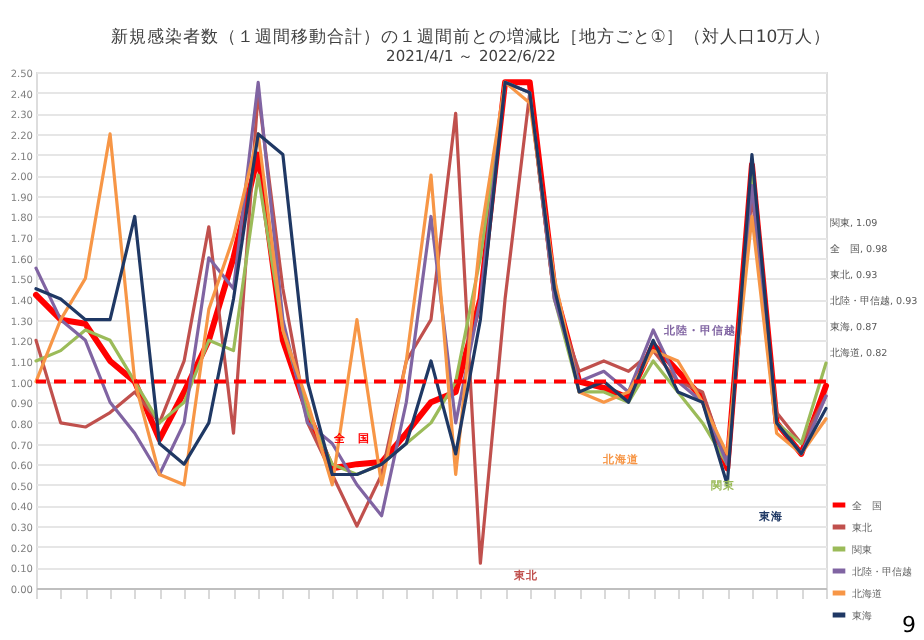  What do you see at coordinates (909, 625) in the screenshot?
I see `text: 9` at bounding box center [909, 625].